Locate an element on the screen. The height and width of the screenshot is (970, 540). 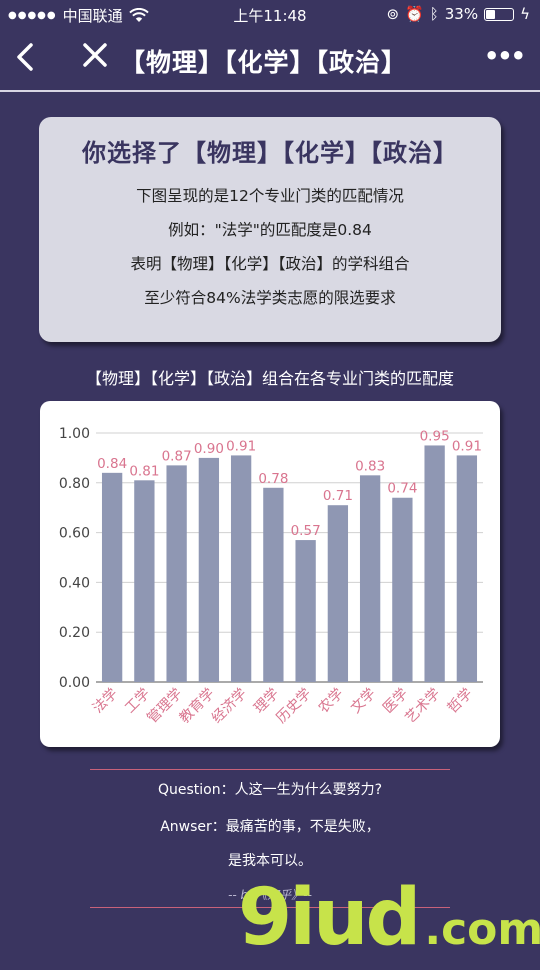
watermark-main: 9iud is located at coordinates (329, 918).